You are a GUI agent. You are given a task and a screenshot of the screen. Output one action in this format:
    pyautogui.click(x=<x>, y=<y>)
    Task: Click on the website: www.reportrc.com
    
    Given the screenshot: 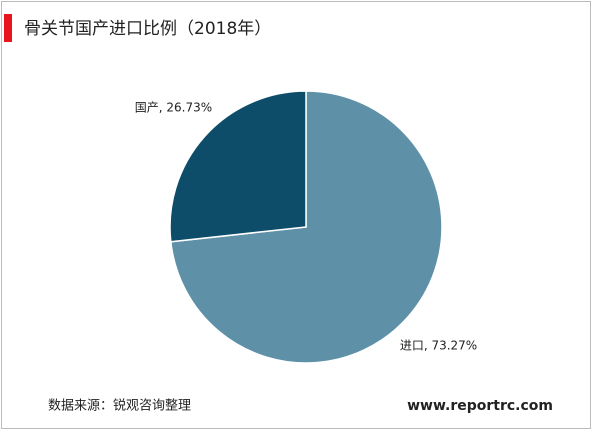 What is the action you would take?
    pyautogui.click(x=480, y=406)
    